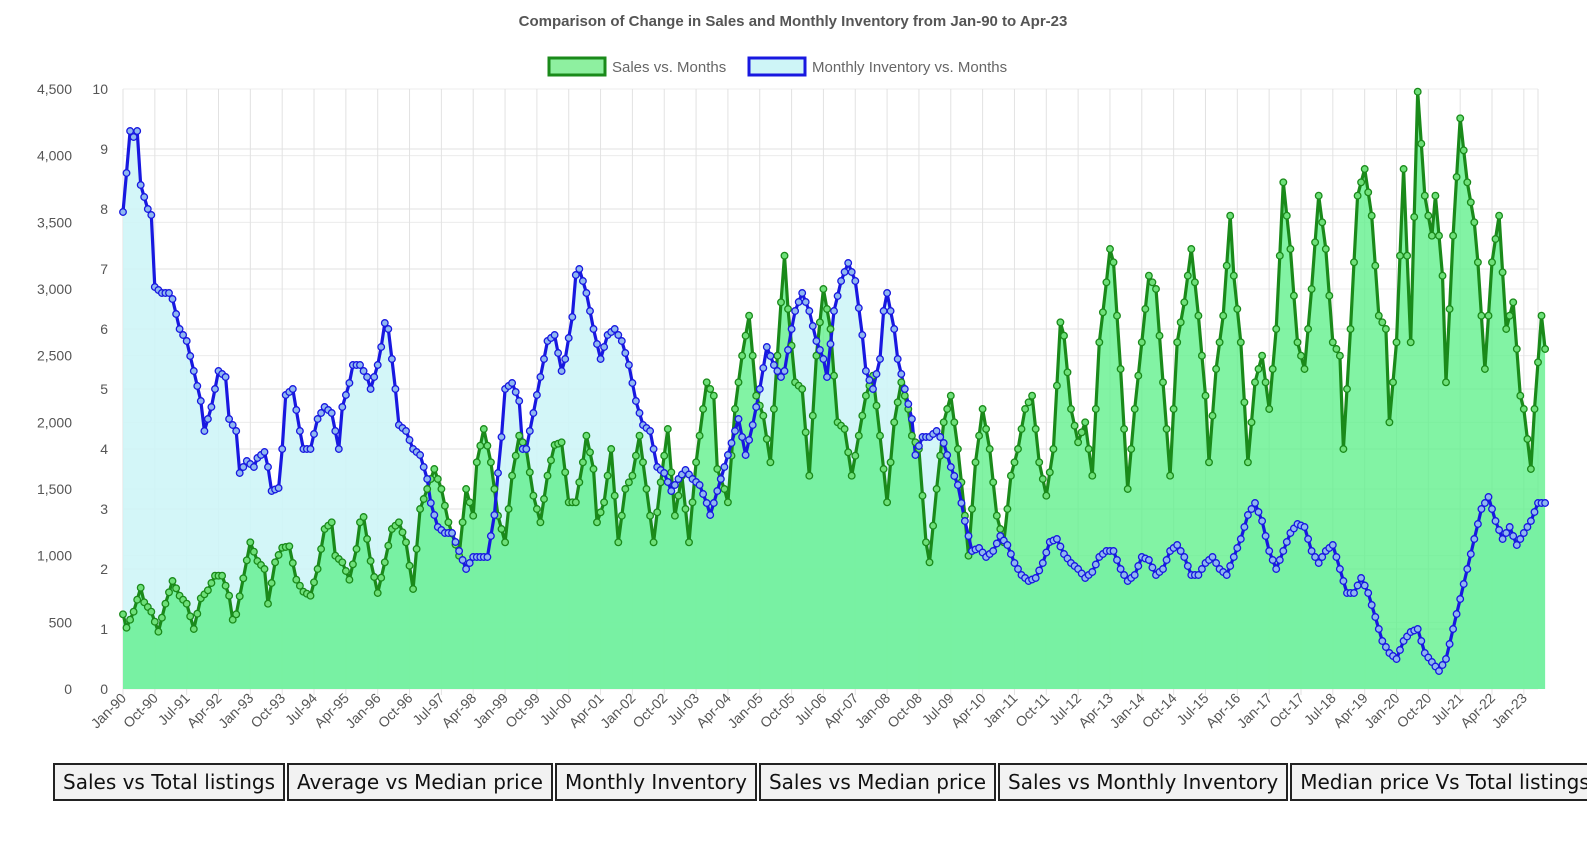  Describe the element at coordinates (420, 782) in the screenshot. I see `average-vs-median-price-button: Average vs Median price` at that location.